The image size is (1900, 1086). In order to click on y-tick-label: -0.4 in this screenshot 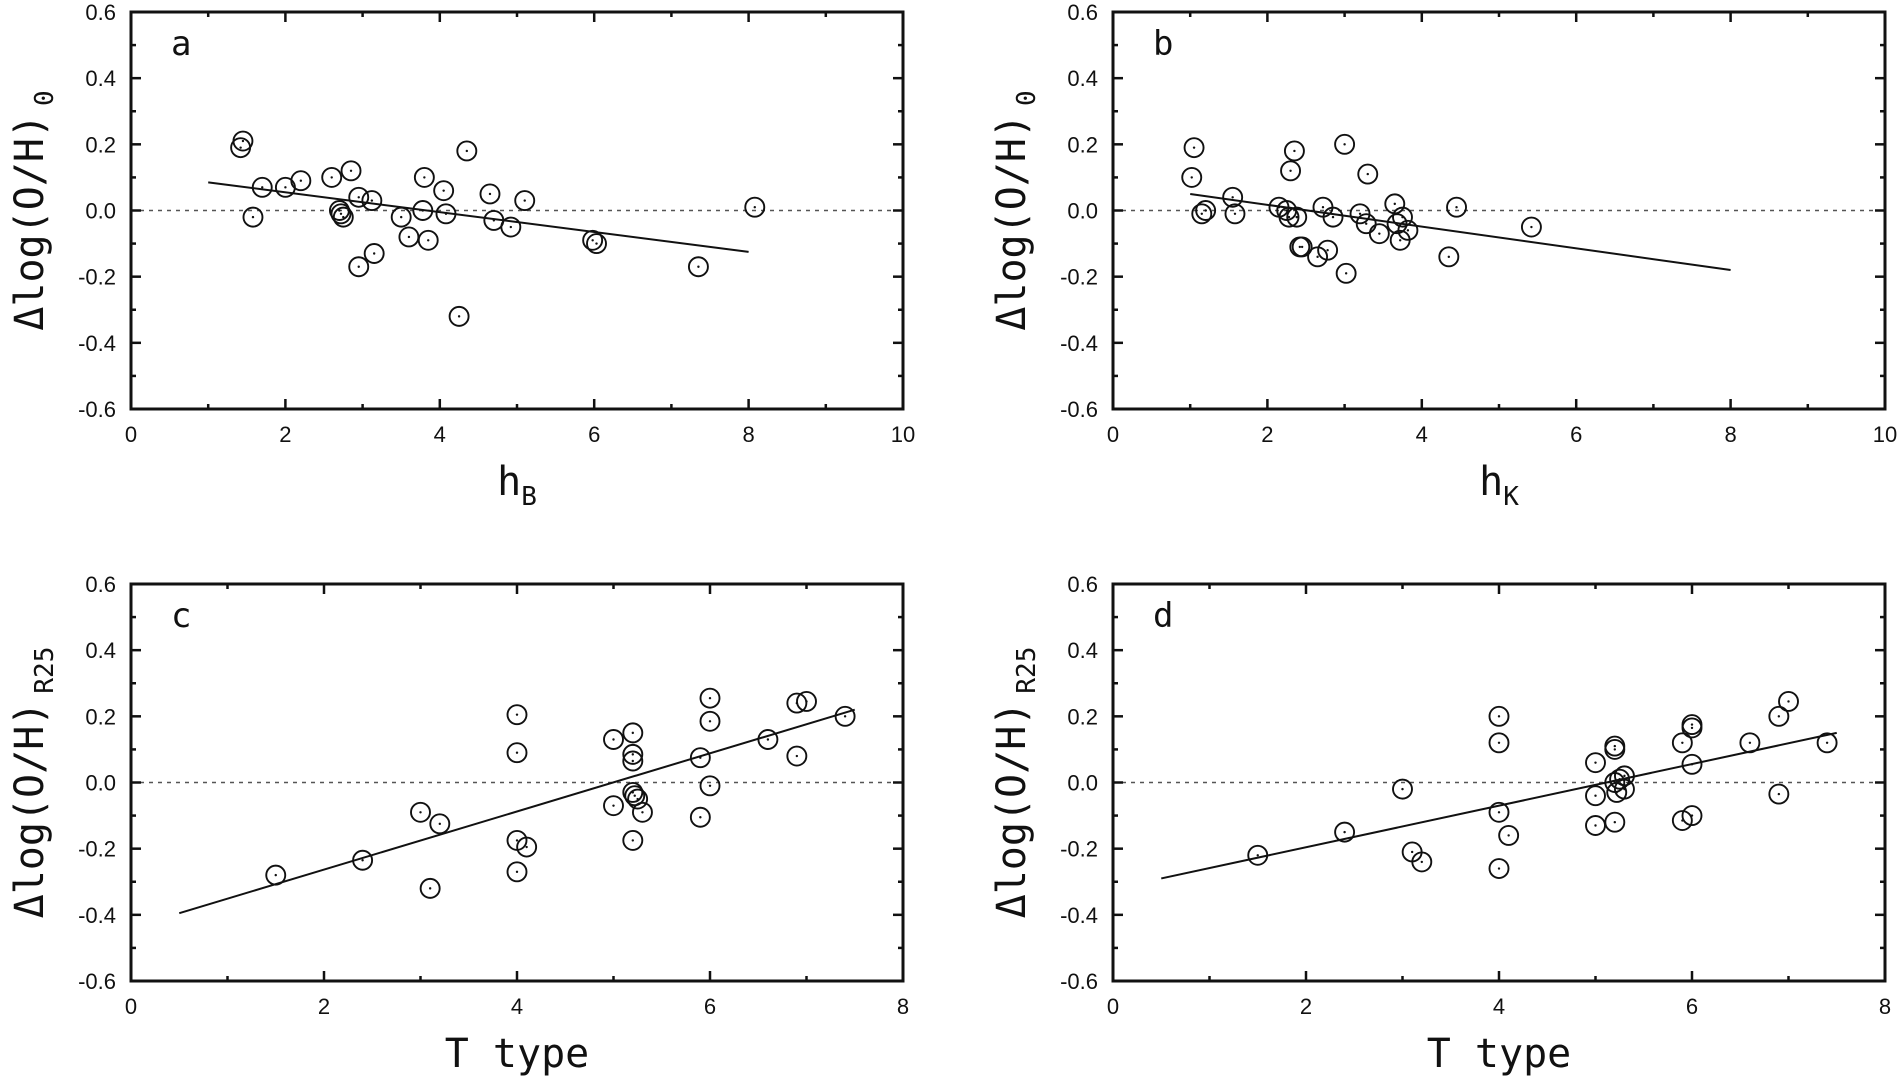, I will do `click(1079, 915)`.